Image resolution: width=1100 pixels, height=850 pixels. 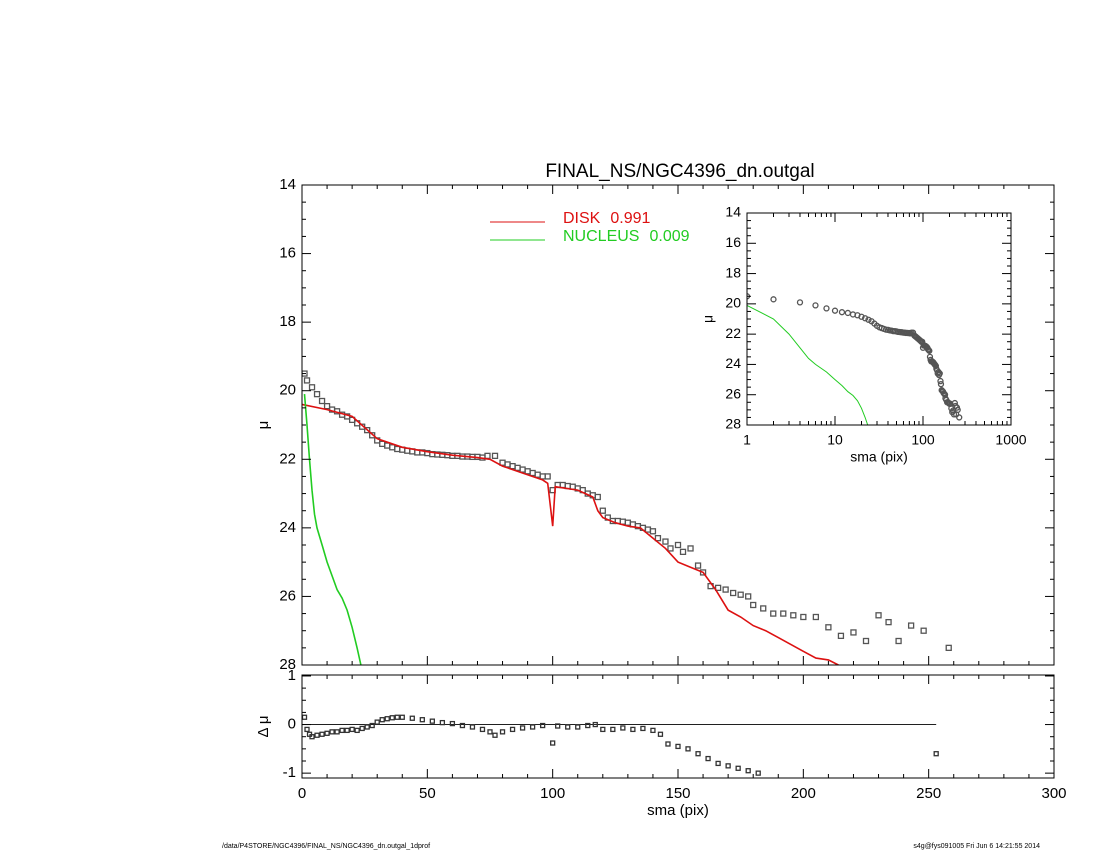 I want to click on frame, so click(x=879, y=319).